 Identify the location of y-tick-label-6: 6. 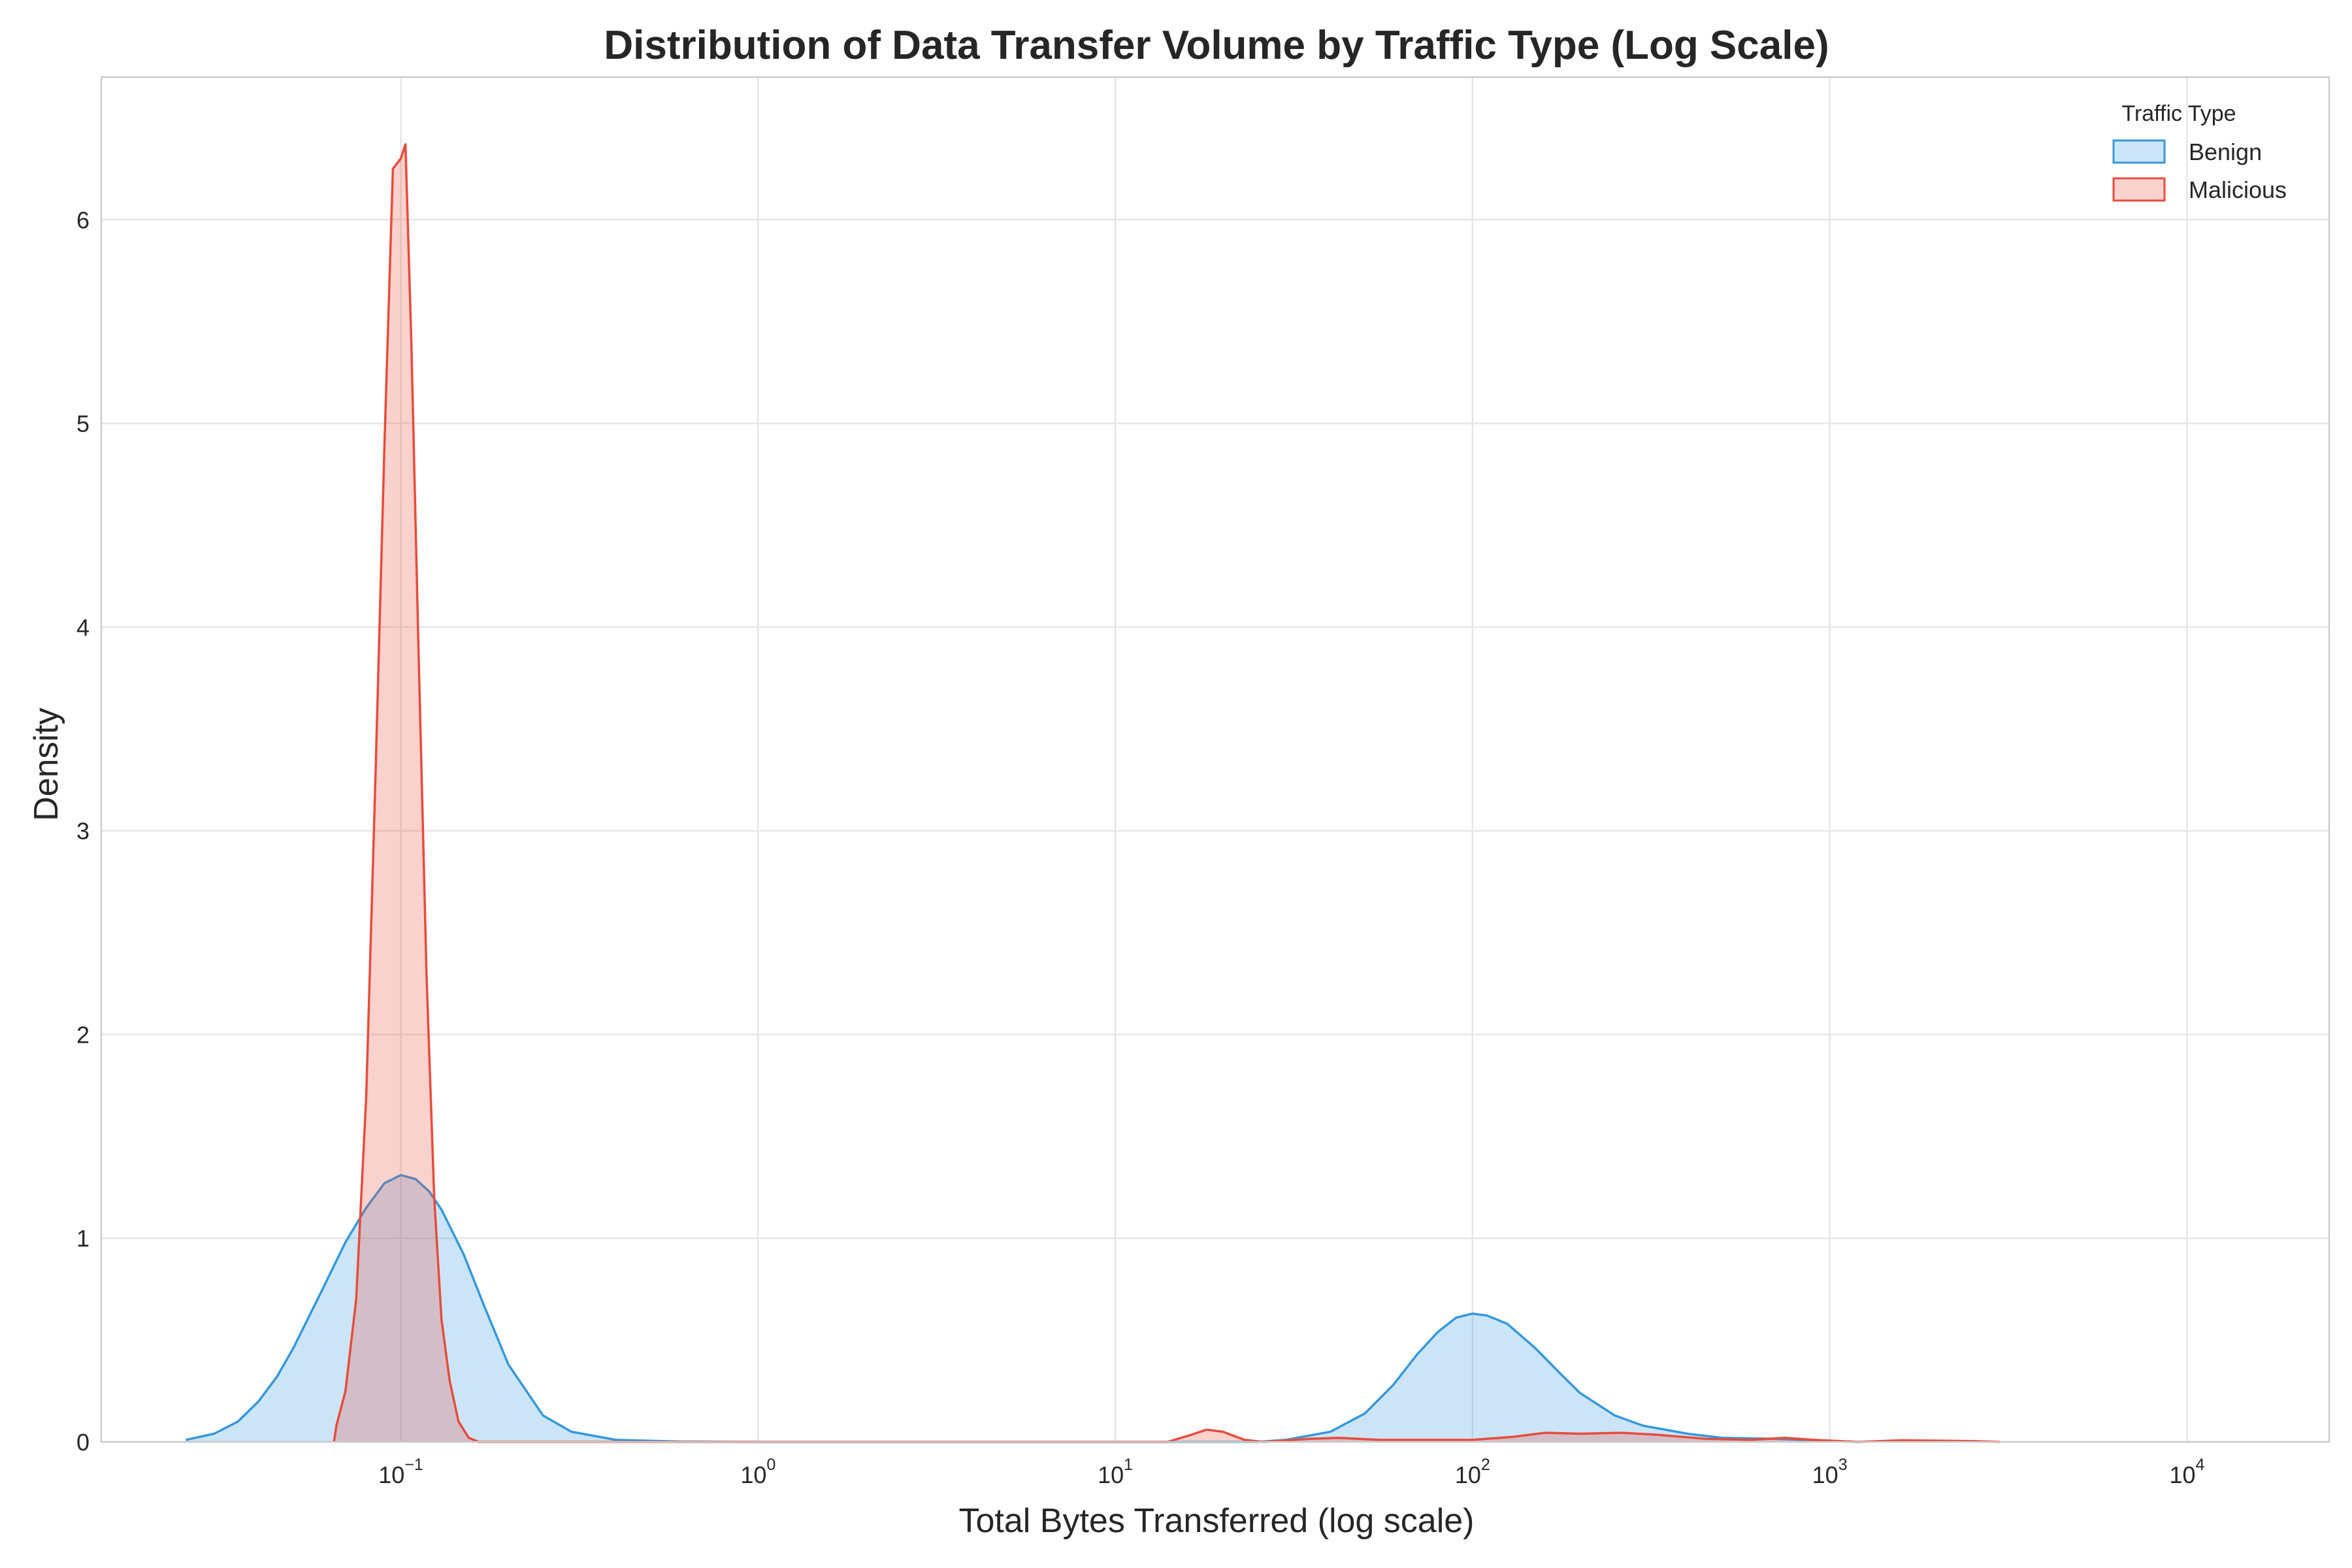
(83, 219).